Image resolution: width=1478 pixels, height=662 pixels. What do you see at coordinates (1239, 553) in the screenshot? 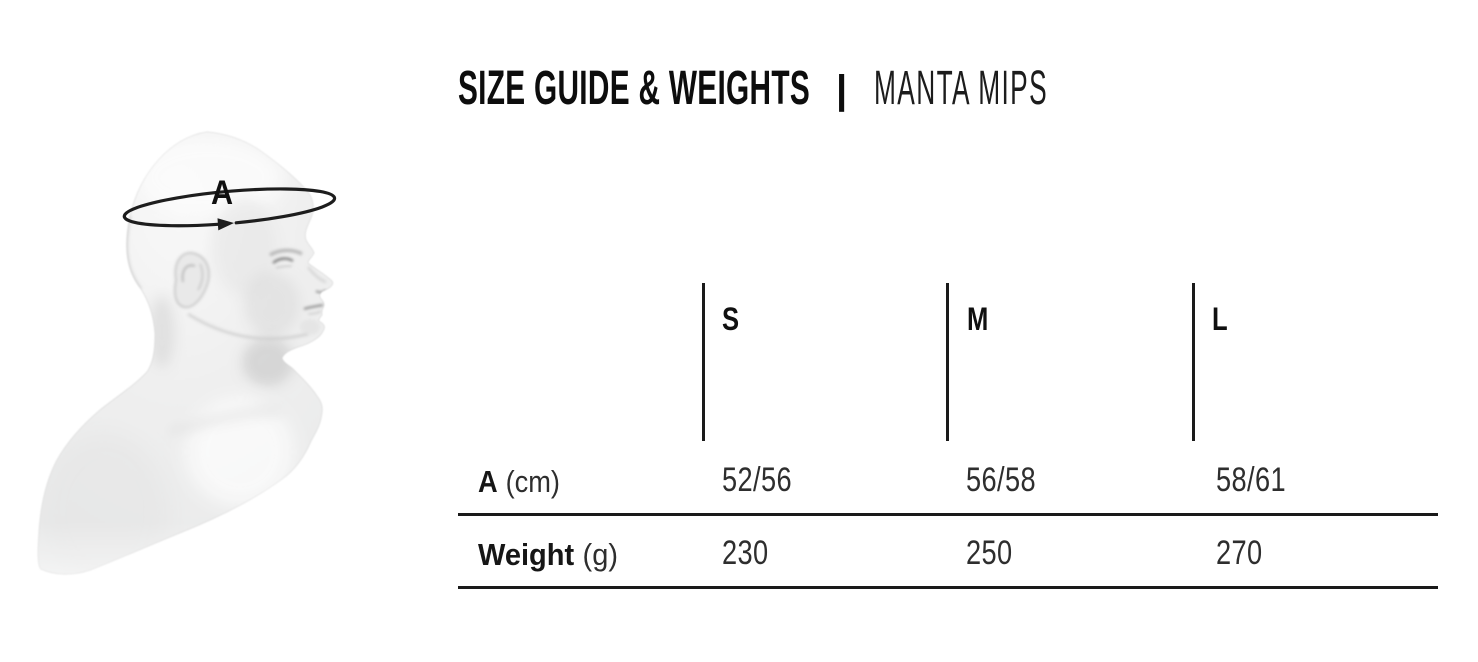
I see `cell-weight-l: 270` at bounding box center [1239, 553].